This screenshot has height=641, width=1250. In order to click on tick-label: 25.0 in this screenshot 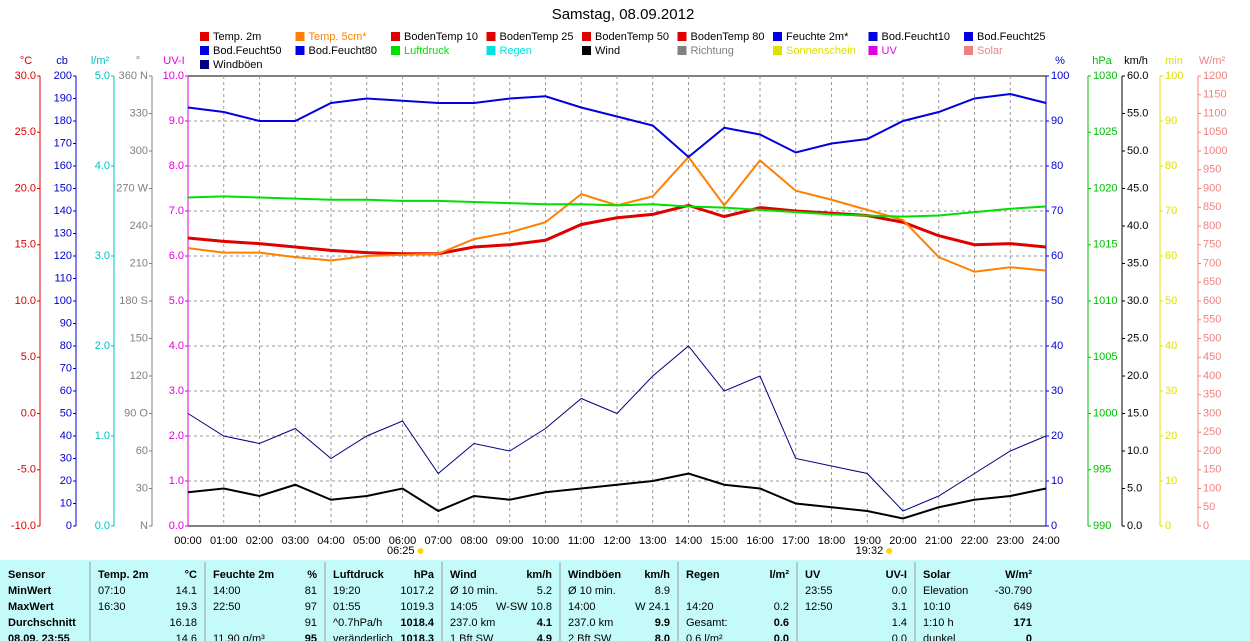, I will do `click(25, 132)`.